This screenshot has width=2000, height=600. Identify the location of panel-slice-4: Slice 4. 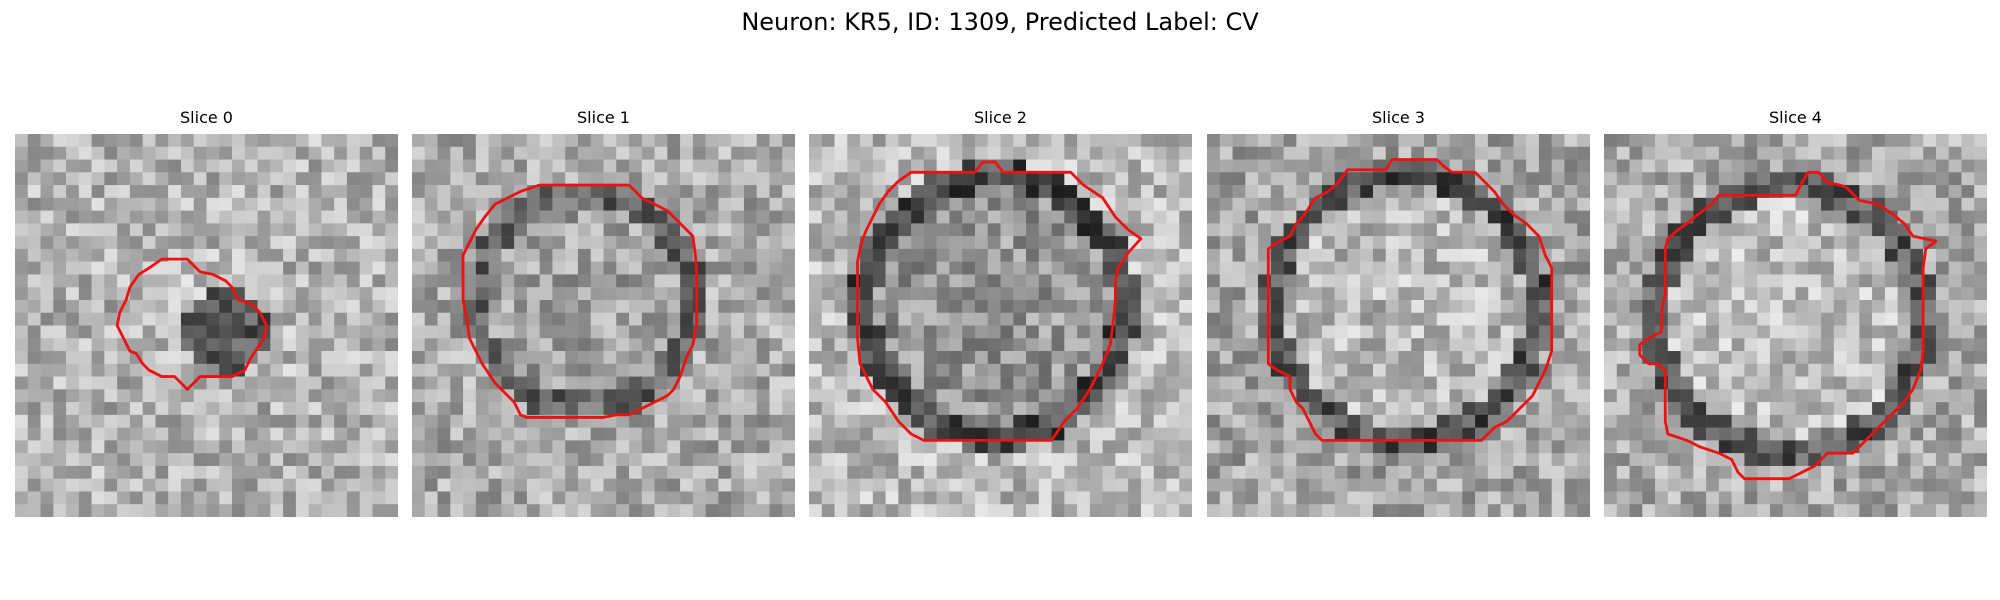
(1795, 312).